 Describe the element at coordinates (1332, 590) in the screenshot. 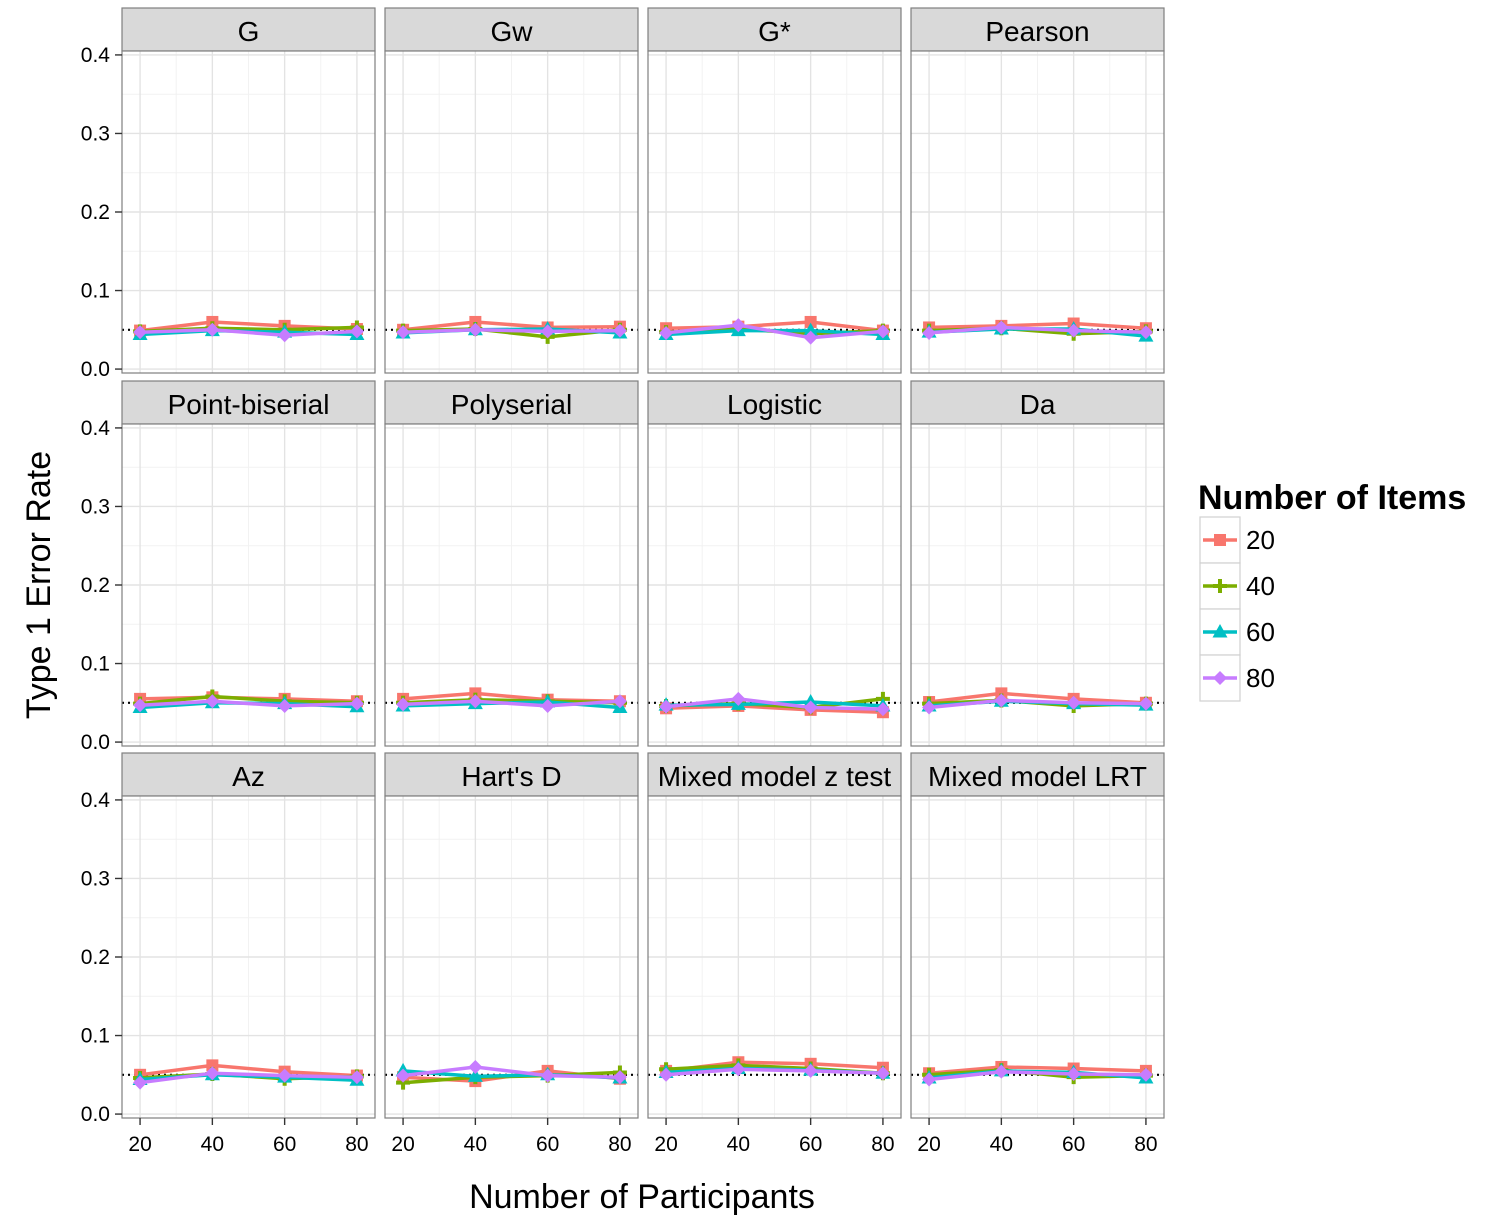

I see `legend: Number of Items 20 40 60 80` at that location.